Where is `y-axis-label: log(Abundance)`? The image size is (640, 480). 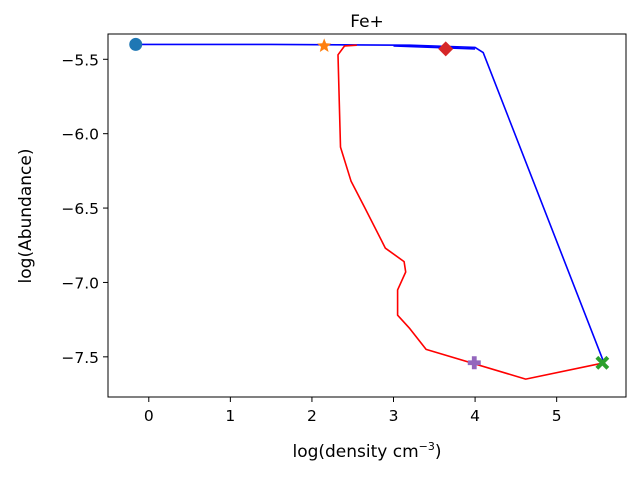
y-axis-label: log(Abundance) is located at coordinates (26, 216).